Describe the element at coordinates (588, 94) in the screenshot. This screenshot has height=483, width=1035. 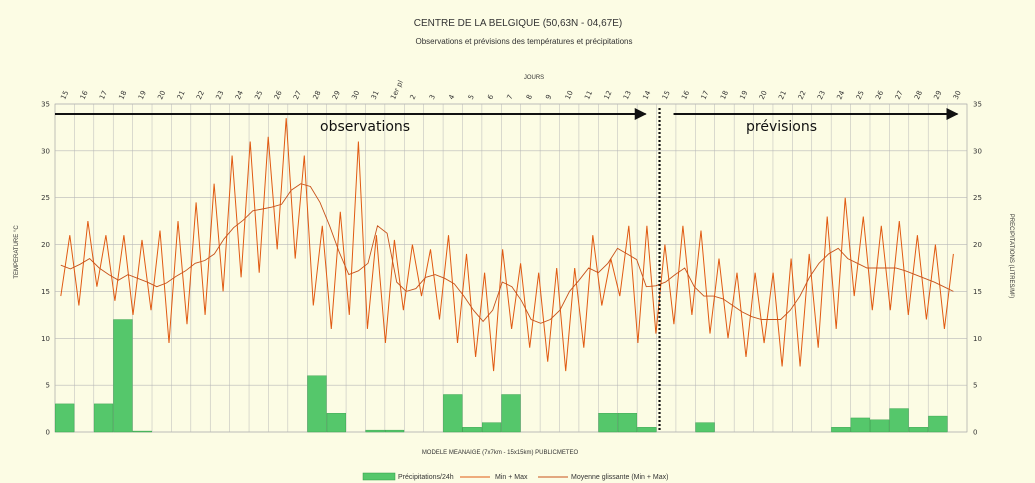
I see `day-label: 11` at that location.